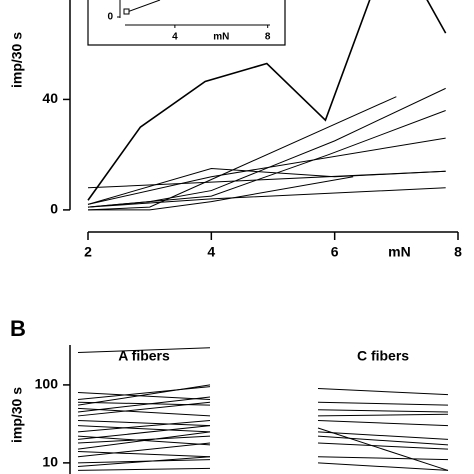  Describe the element at coordinates (144, 356) in the screenshot. I see `subplot-title: A fibers` at that location.